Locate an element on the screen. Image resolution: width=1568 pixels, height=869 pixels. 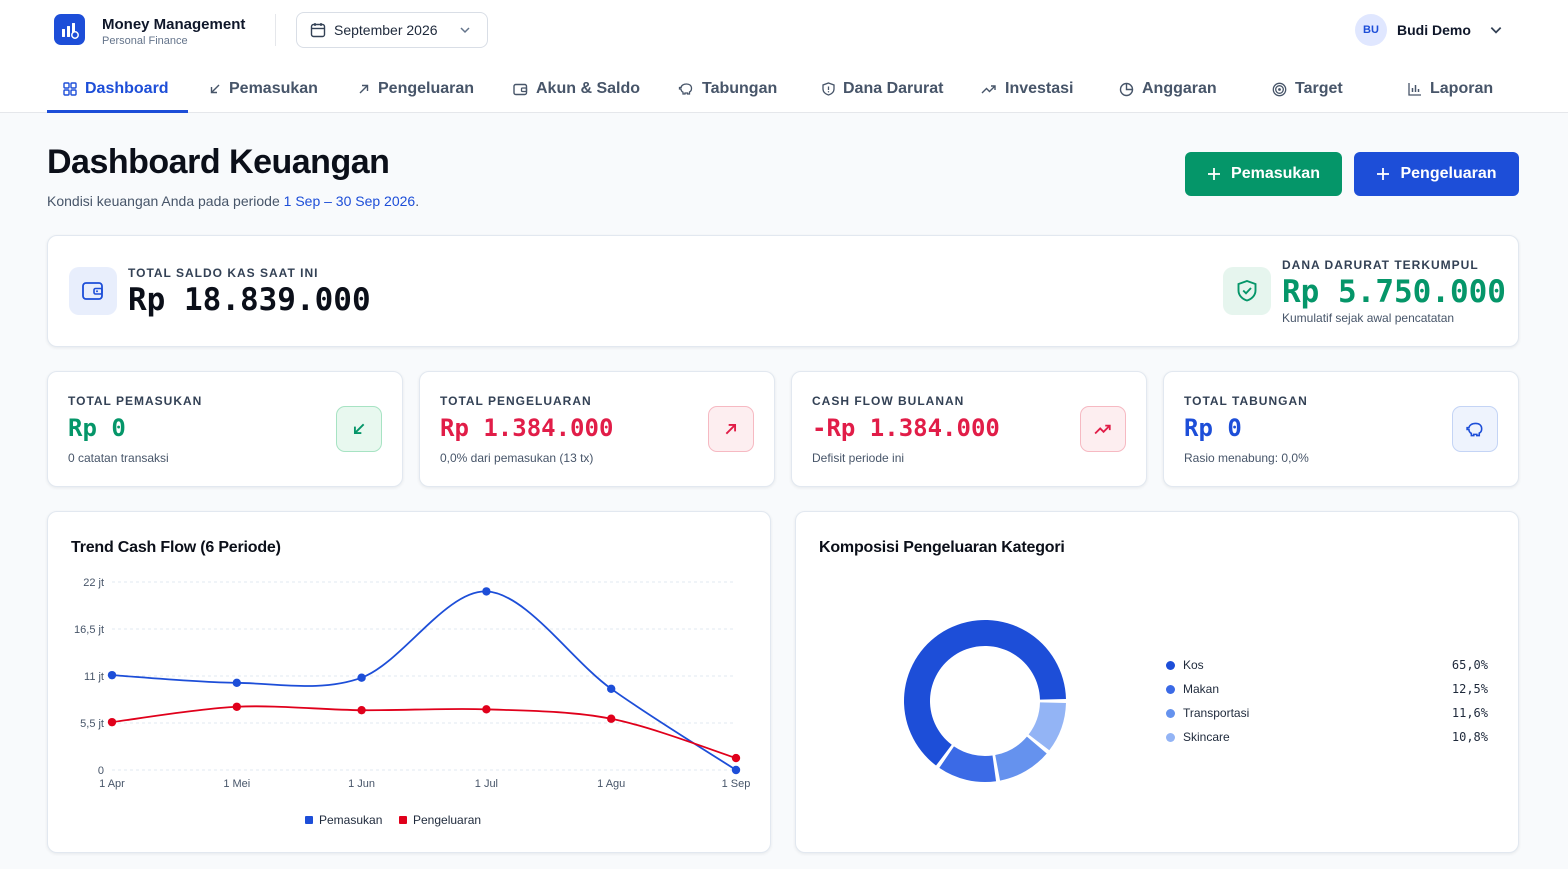
emergency-fund-value: Rp 5.750.000 is located at coordinates (1394, 292).